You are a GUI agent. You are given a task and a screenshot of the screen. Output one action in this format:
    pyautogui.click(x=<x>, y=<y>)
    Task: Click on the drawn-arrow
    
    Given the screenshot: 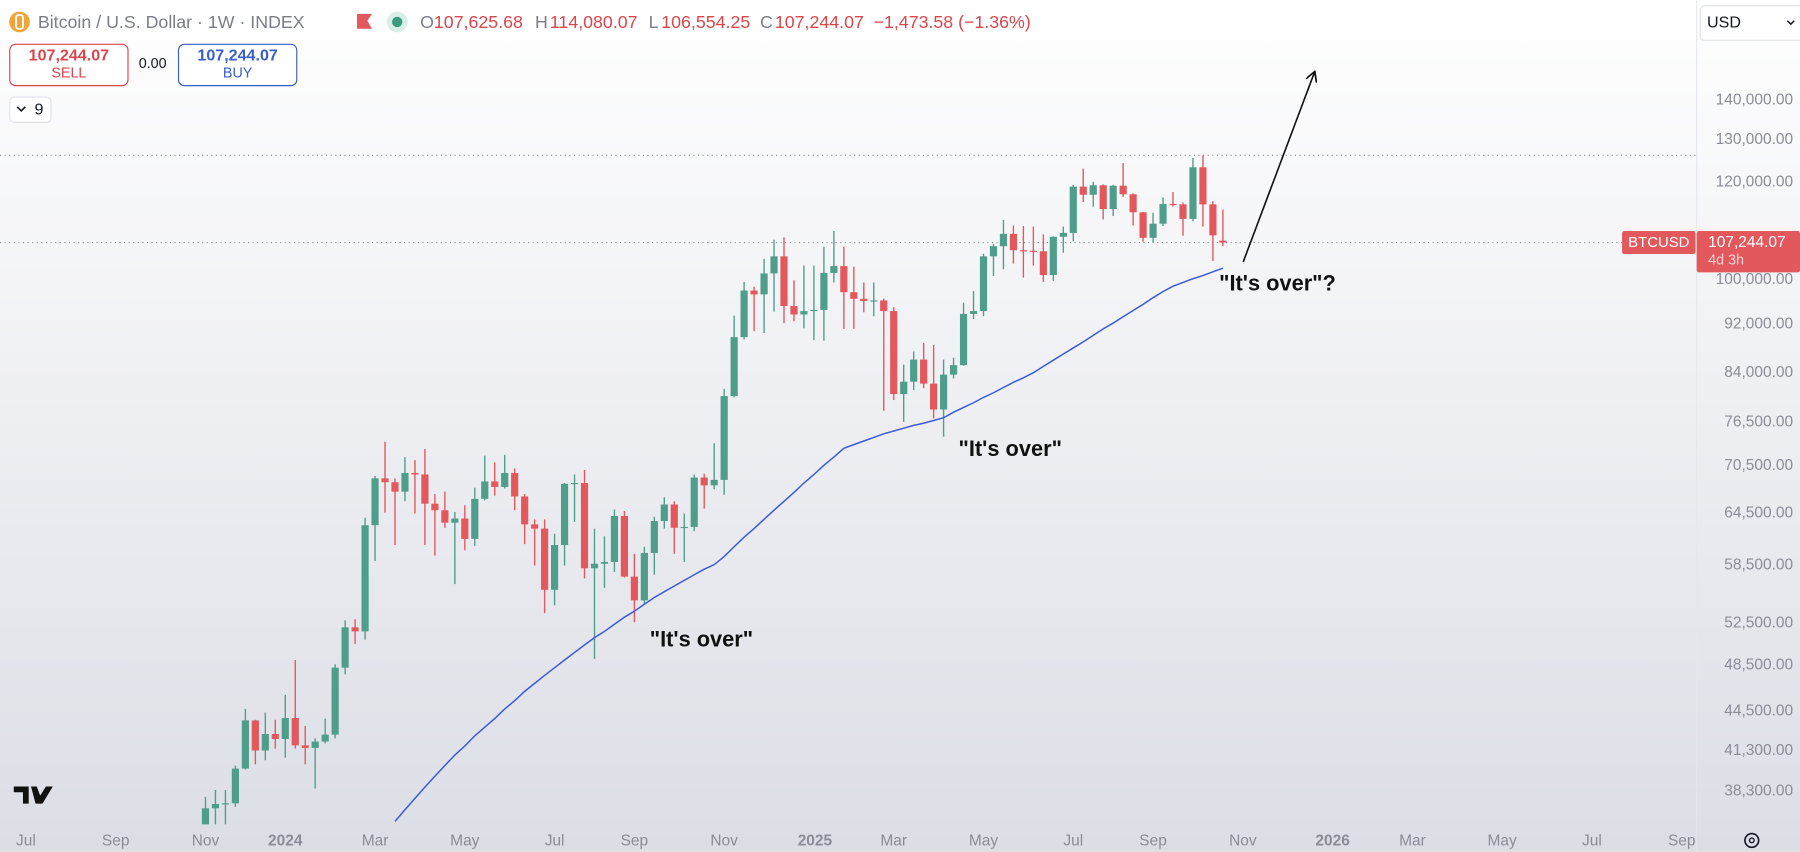 What is the action you would take?
    pyautogui.click(x=1278, y=167)
    